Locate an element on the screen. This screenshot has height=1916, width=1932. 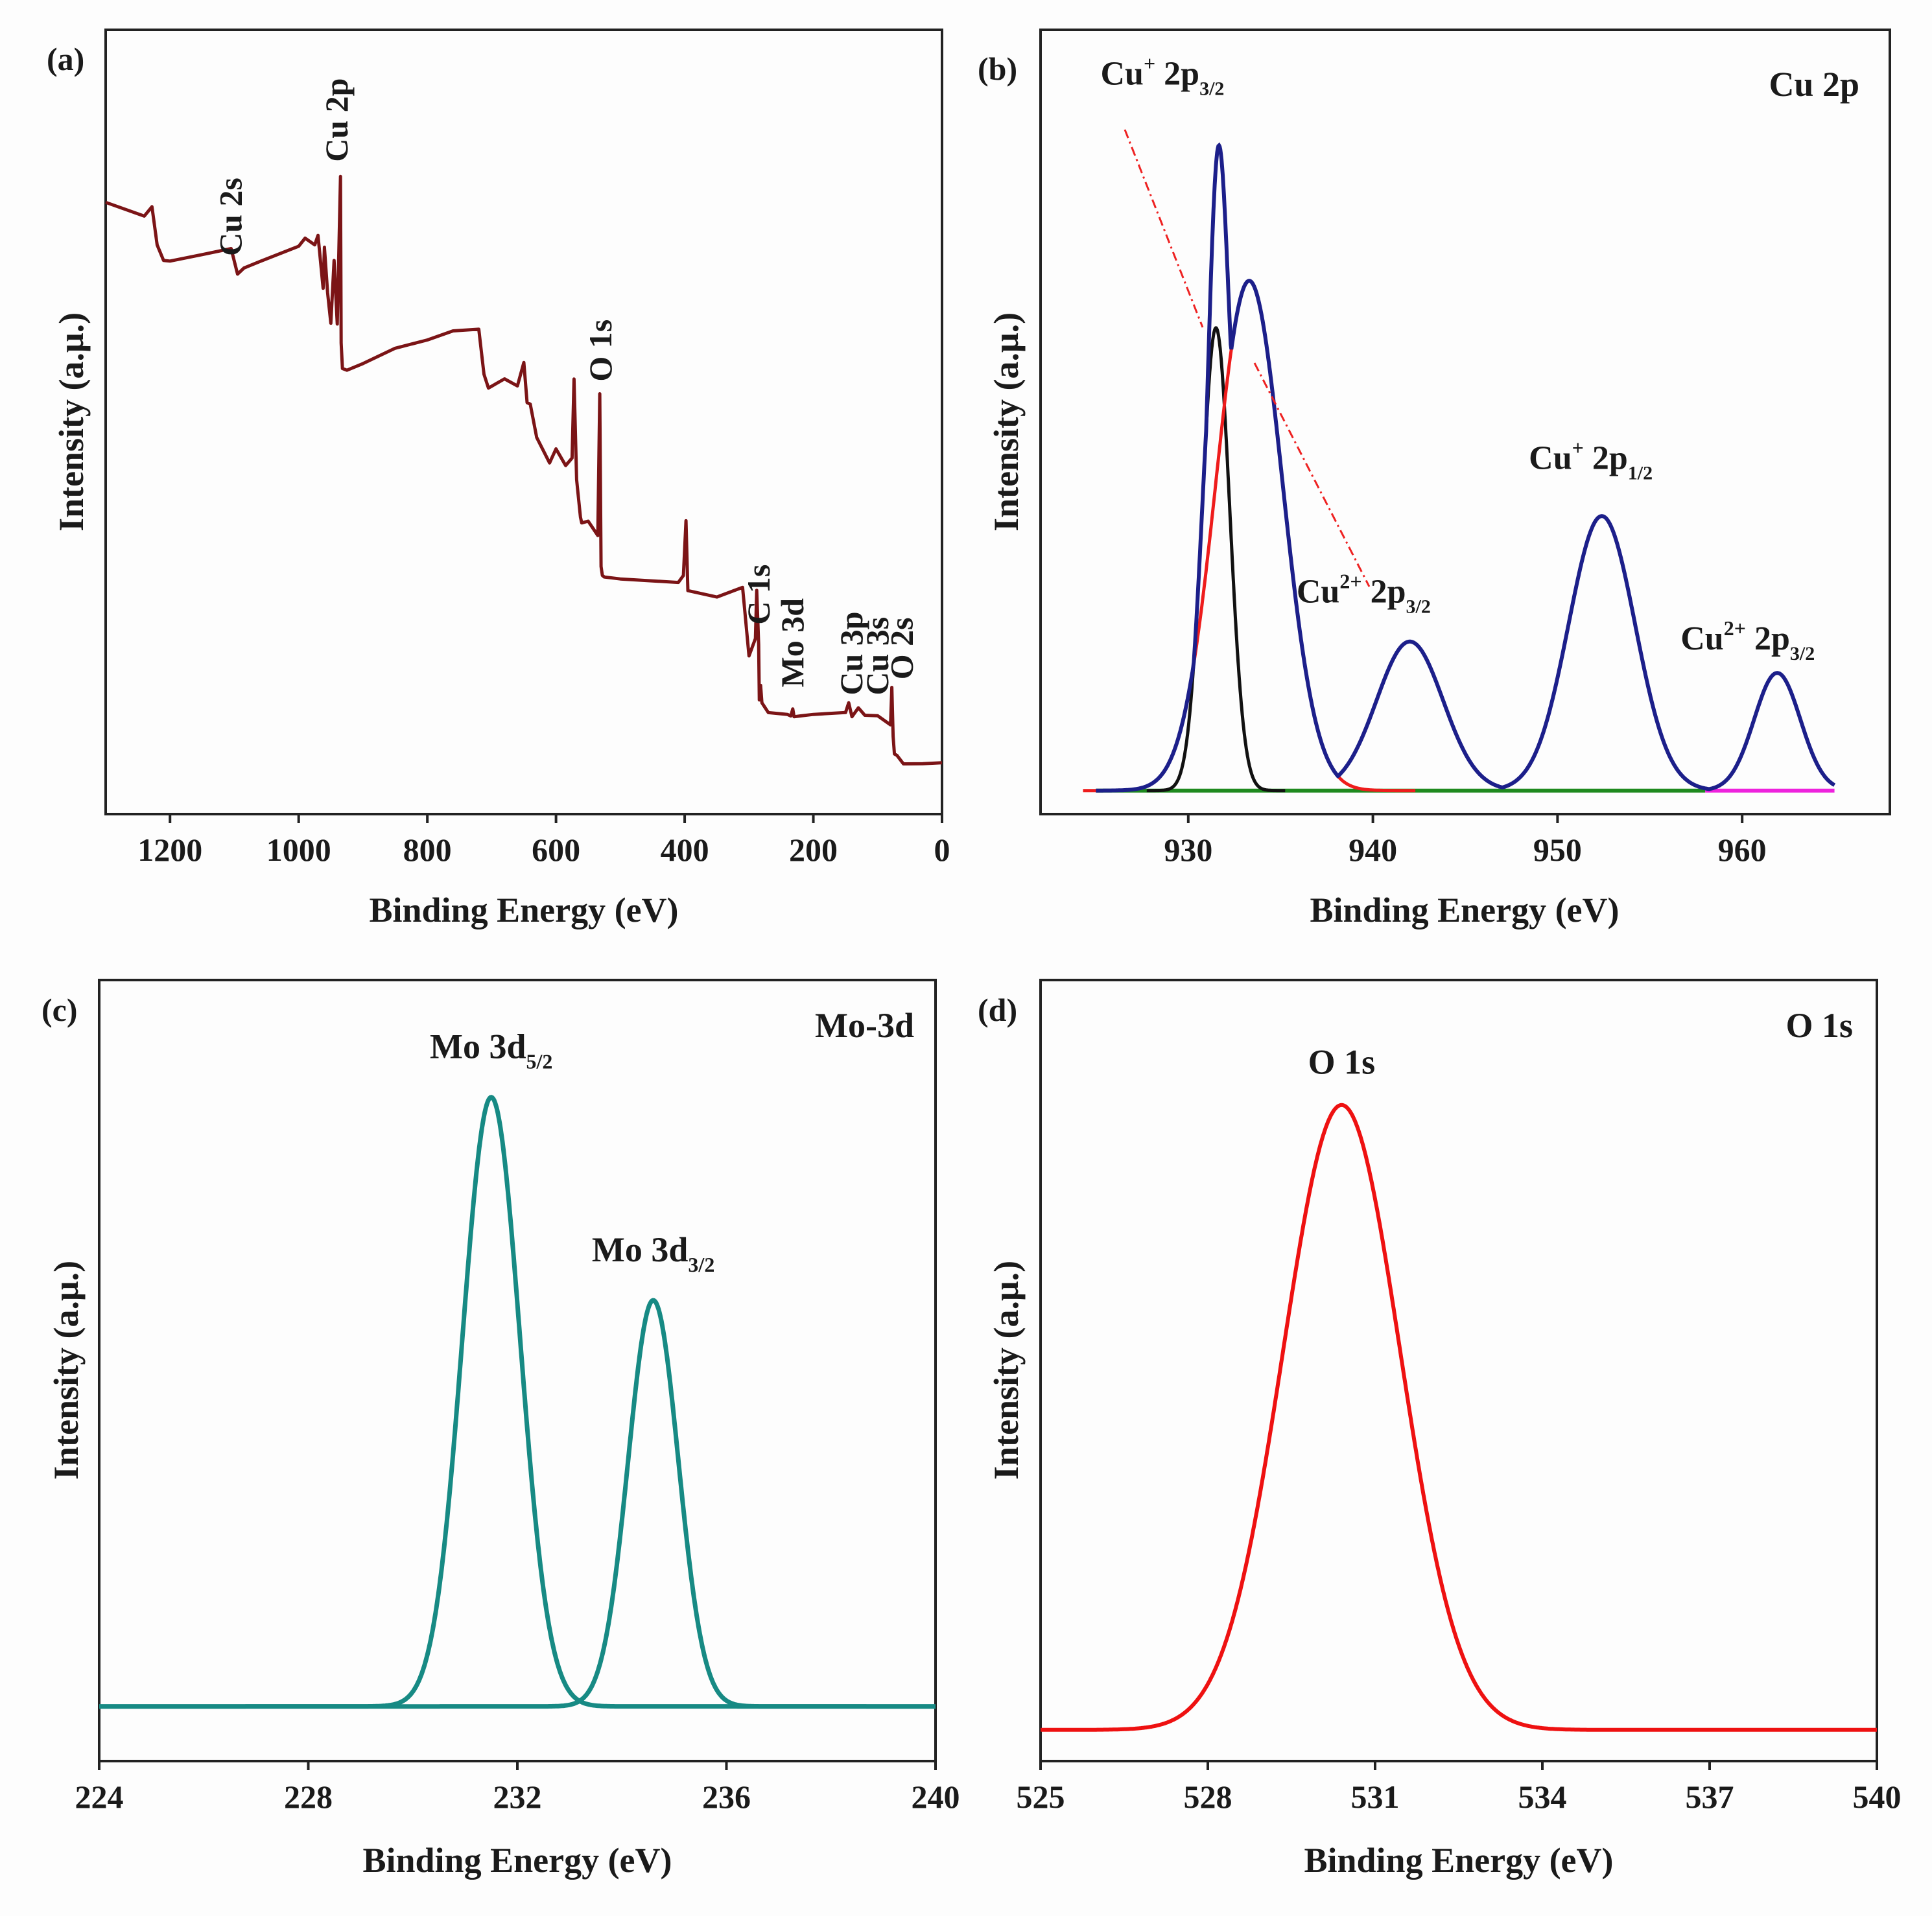
panel-d-ticks: 525 528 531 534 537 540 is located at coordinates (1459, 1788).